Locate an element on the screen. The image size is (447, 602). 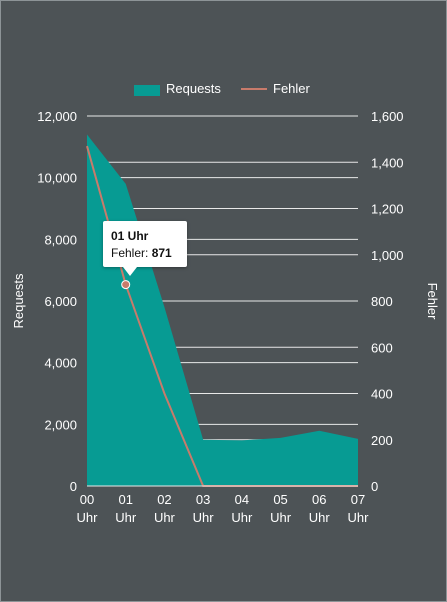
y-tick-label-right: 1,000 is located at coordinates (387, 255).